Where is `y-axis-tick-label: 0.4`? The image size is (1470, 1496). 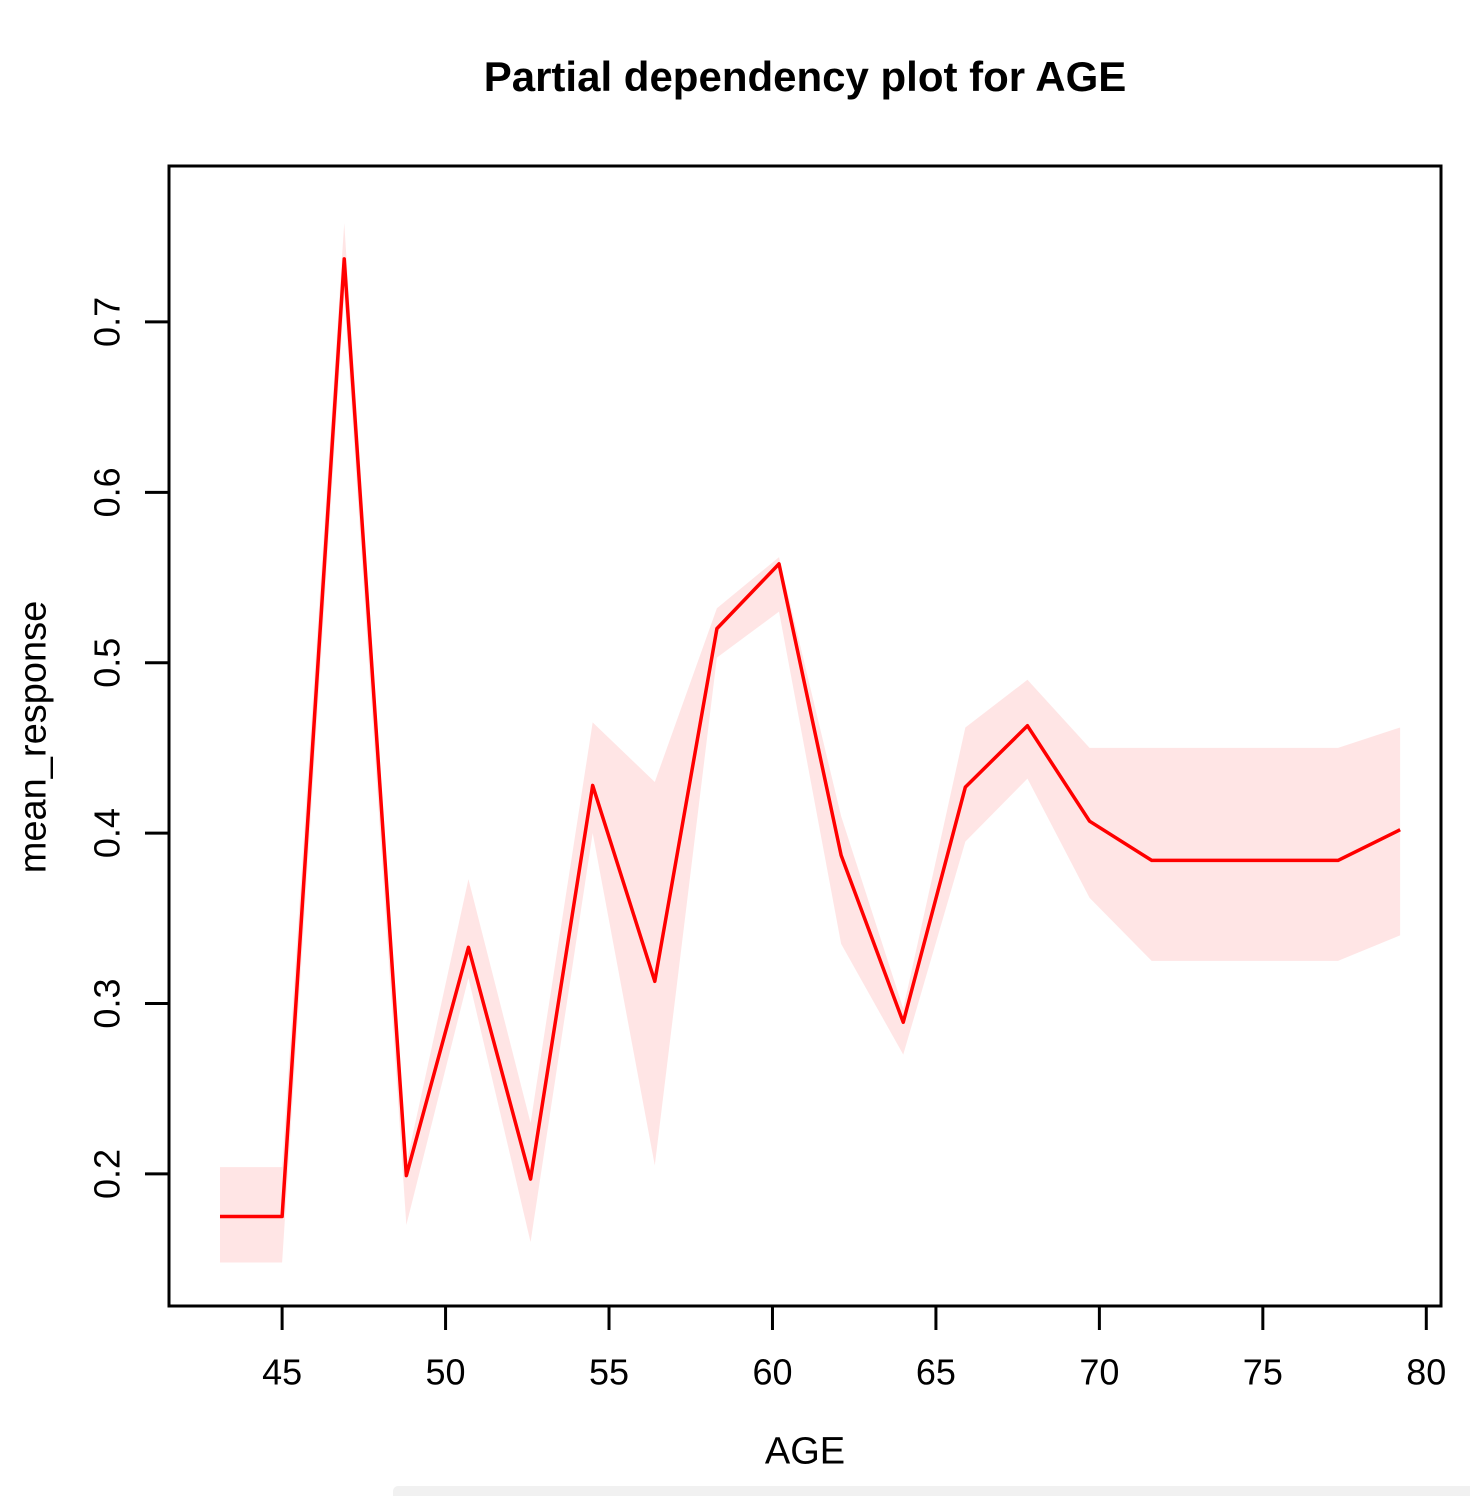
y-axis-tick-label: 0.4 is located at coordinates (107, 833).